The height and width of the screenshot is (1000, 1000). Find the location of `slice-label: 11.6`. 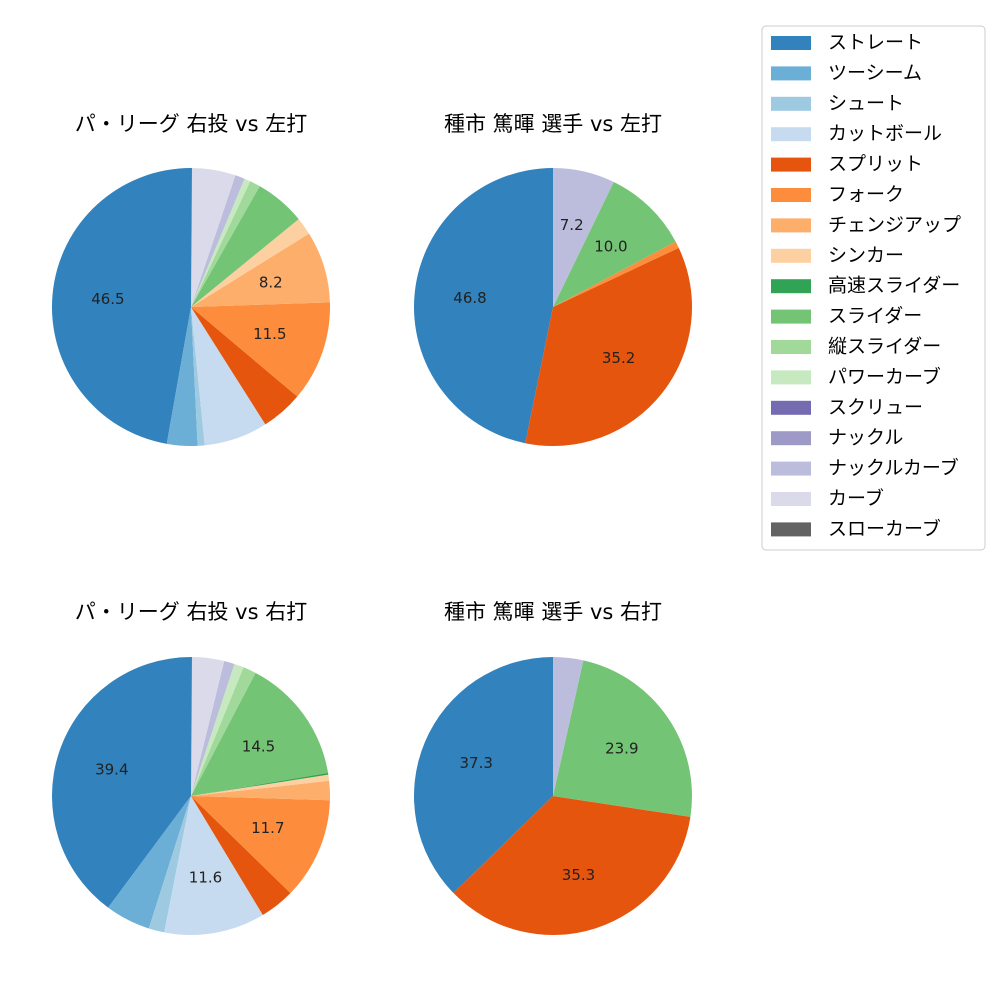

slice-label: 11.6 is located at coordinates (205, 878).